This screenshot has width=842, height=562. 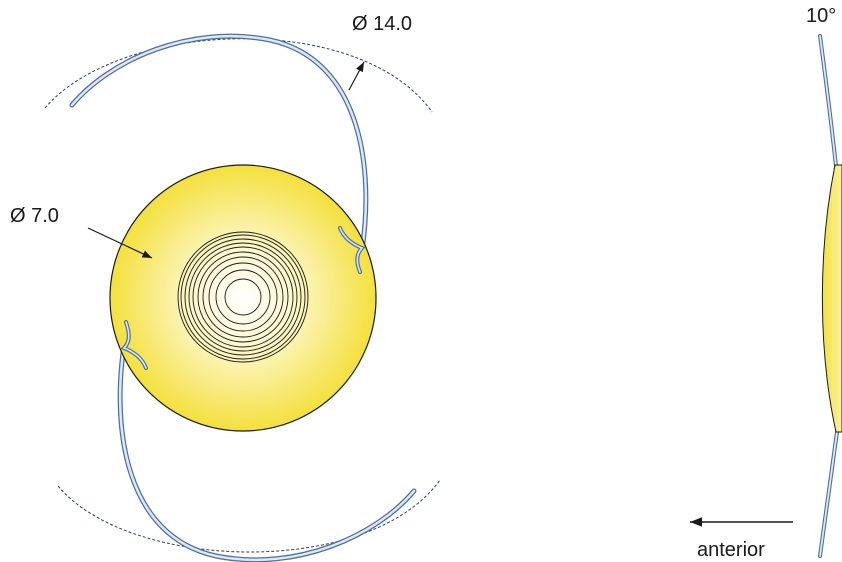 I want to click on outer-diameter-label: Ø 14.0, so click(x=382, y=24).